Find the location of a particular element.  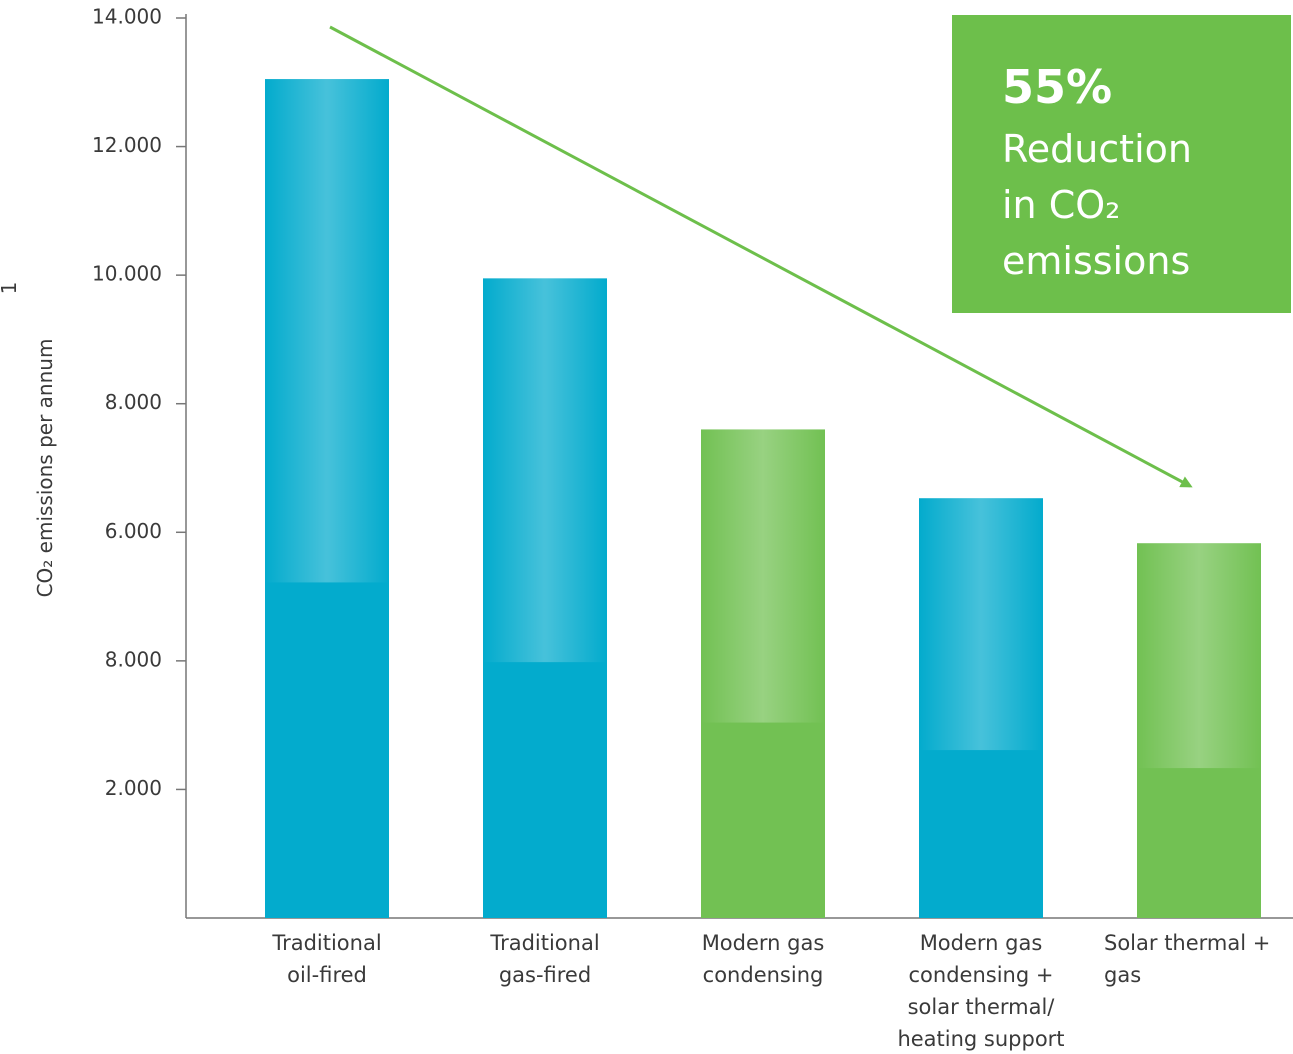

annotation-box is located at coordinates (1121, 164).